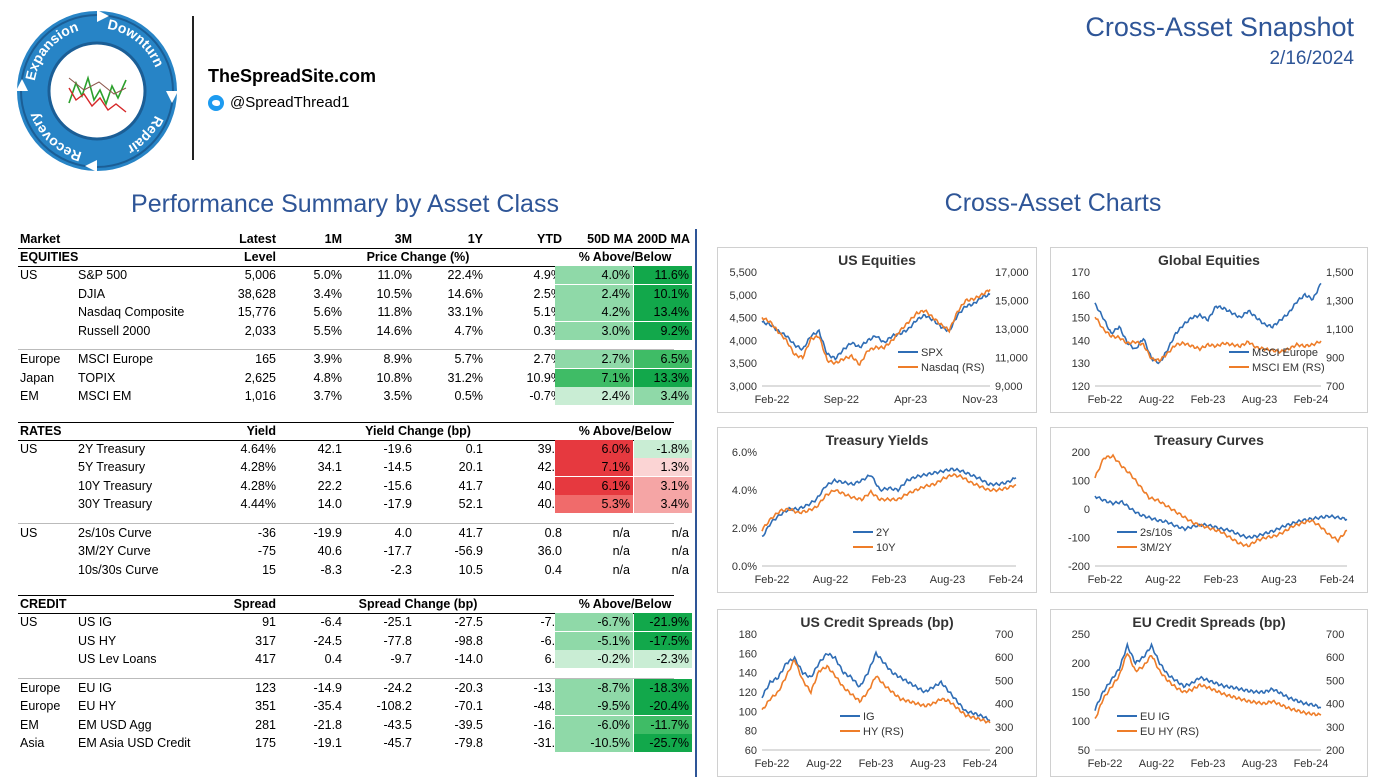 The width and height of the screenshot is (1384, 779). I want to click on row-name: EM USD Agg, so click(115, 724).